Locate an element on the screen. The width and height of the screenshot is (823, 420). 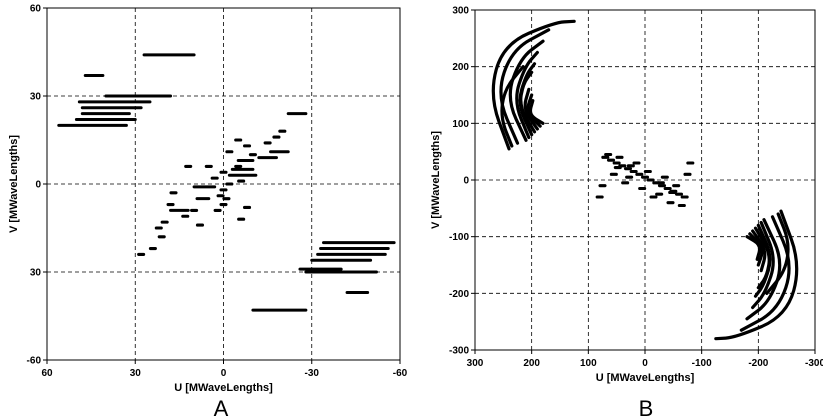
a-x-tick-label: 30 is located at coordinates (136, 373).